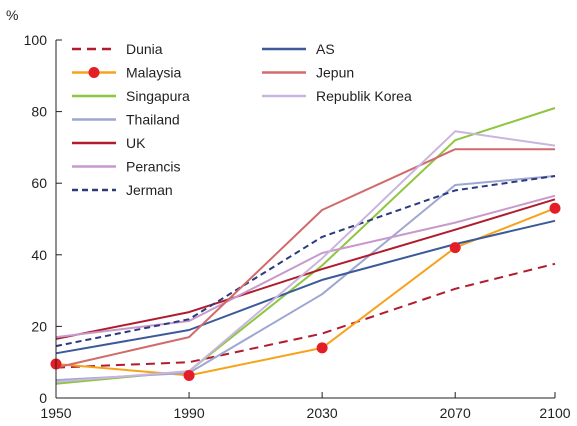  I want to click on x-tick-label-2030: 2030, so click(322, 413).